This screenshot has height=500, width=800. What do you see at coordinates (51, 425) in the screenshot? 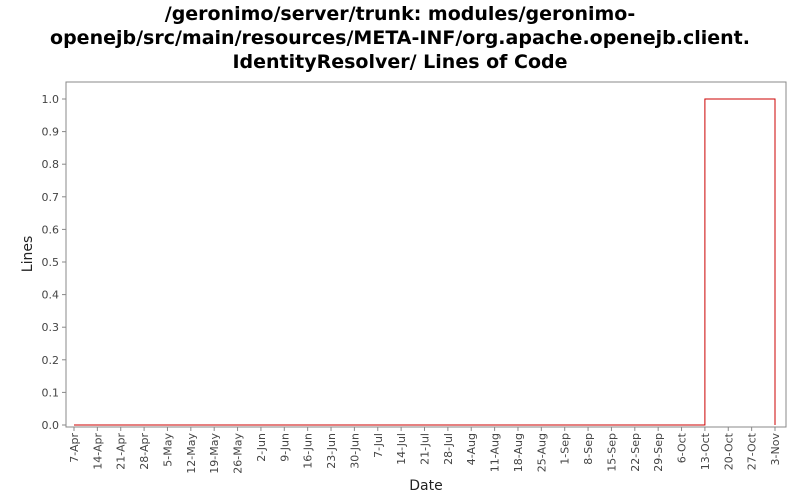
I see `y-tick-label: 0.0` at bounding box center [51, 425].